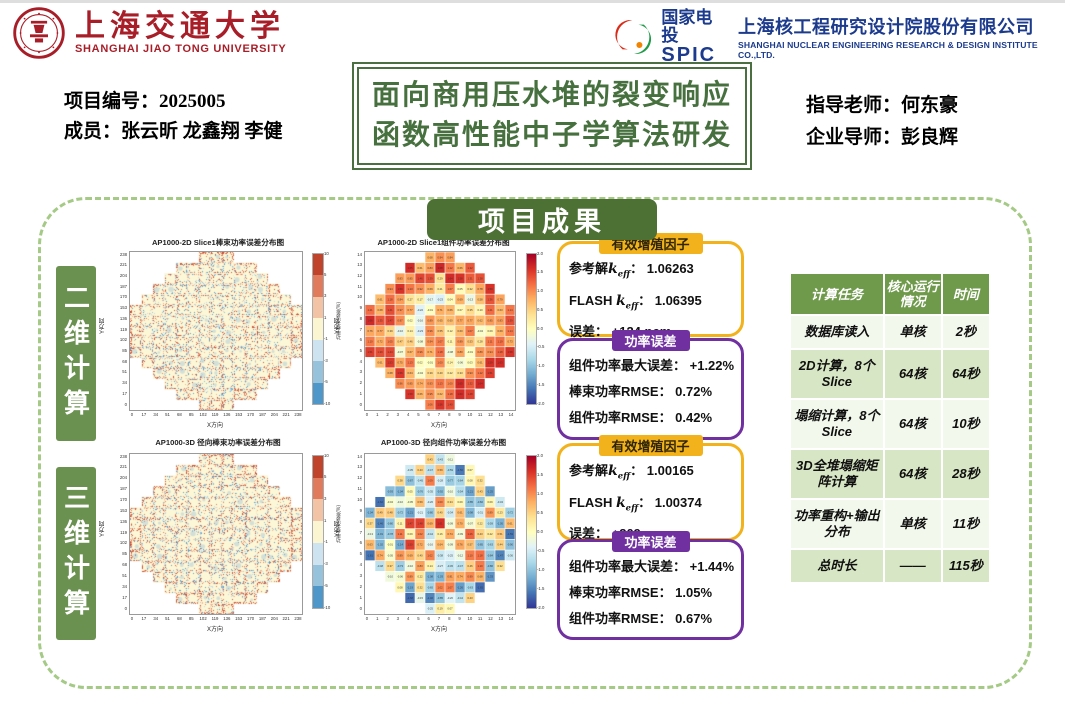 The image size is (1065, 711). Describe the element at coordinates (430, 257) in the screenshot. I see `heatmap-cell-value: 0.68` at that location.